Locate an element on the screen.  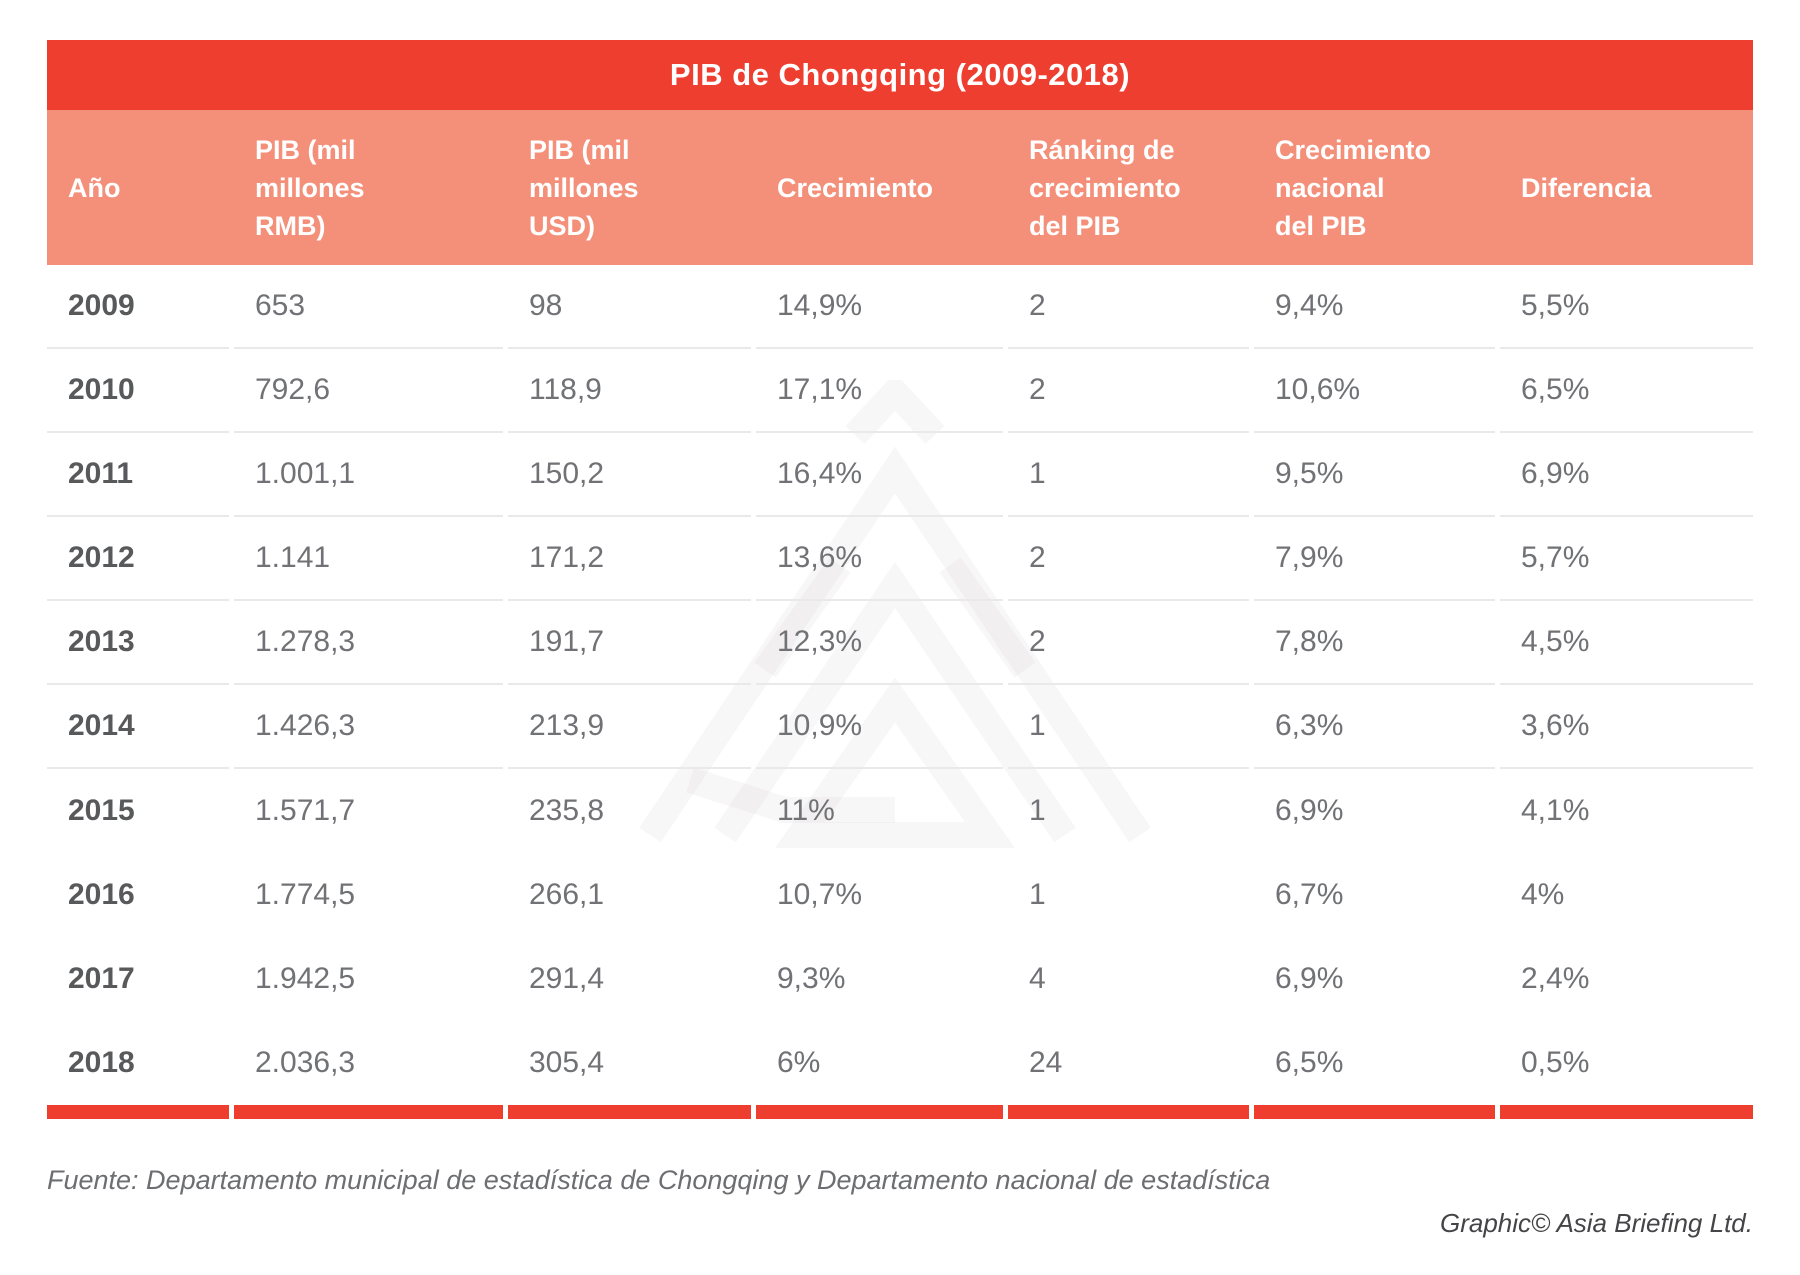
value-cell: 1.942,5 is located at coordinates (305, 978).